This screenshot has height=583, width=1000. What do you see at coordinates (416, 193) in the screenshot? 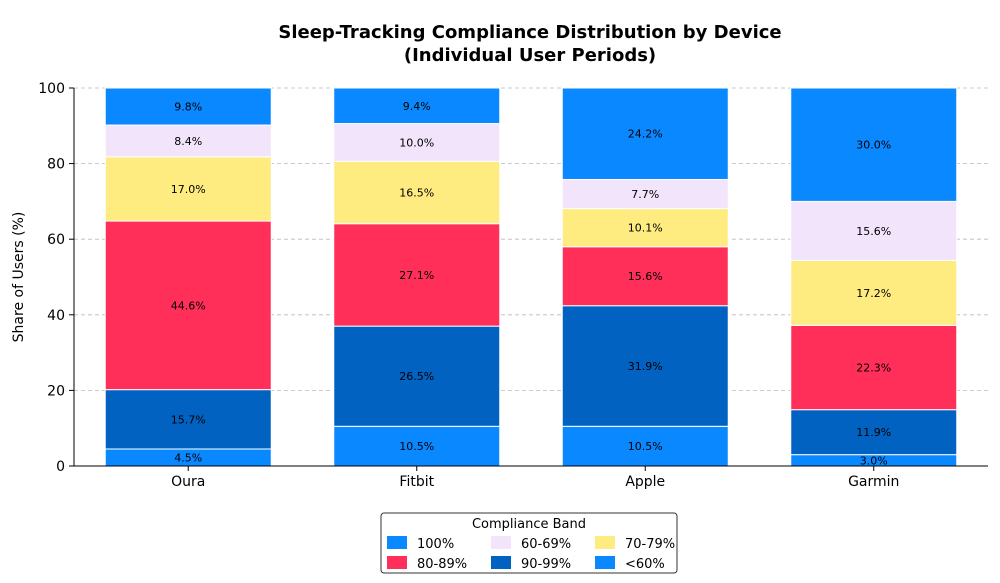
I see `data-label: 16.5%` at bounding box center [416, 193].